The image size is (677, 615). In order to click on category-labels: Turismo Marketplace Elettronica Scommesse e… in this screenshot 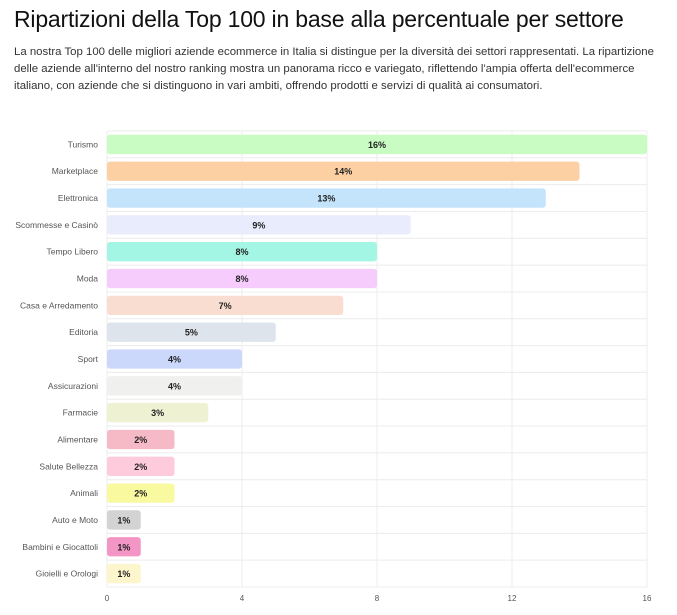, I will do `click(56, 358)`.